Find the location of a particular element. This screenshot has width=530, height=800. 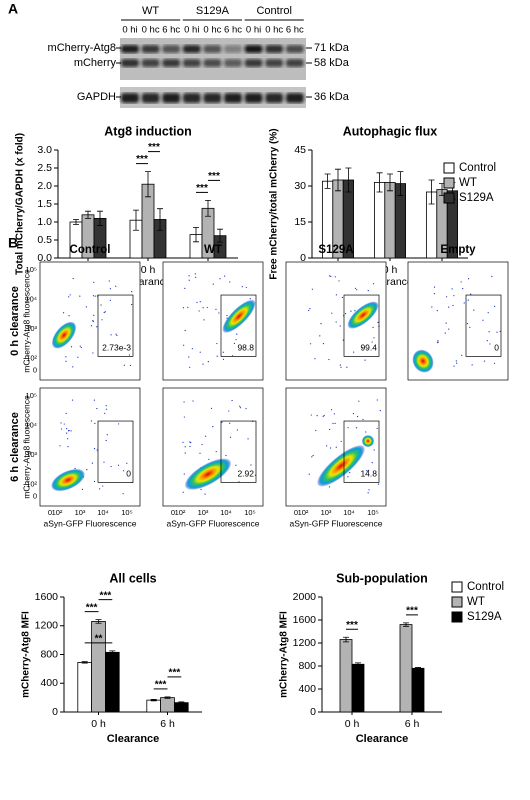

y-tick-label: 0 is located at coordinates (35, 370).